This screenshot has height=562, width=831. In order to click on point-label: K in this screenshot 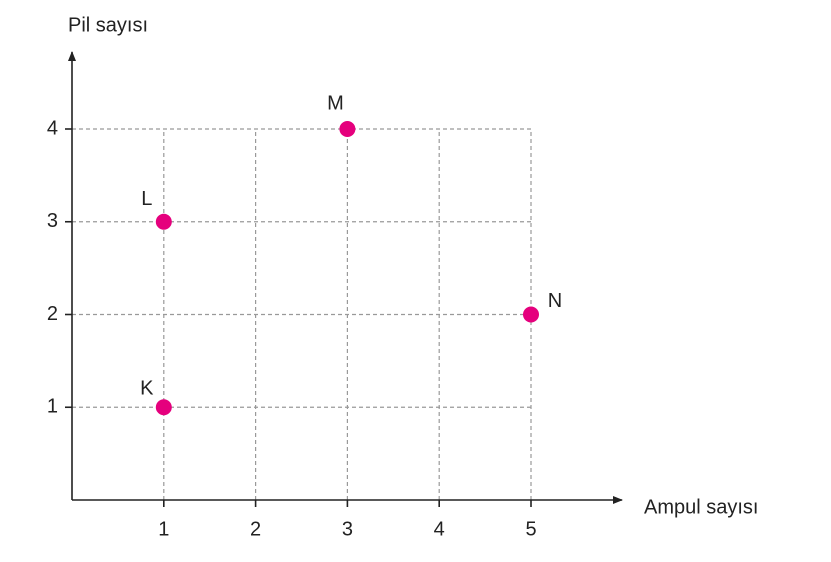, I will do `click(147, 389)`.